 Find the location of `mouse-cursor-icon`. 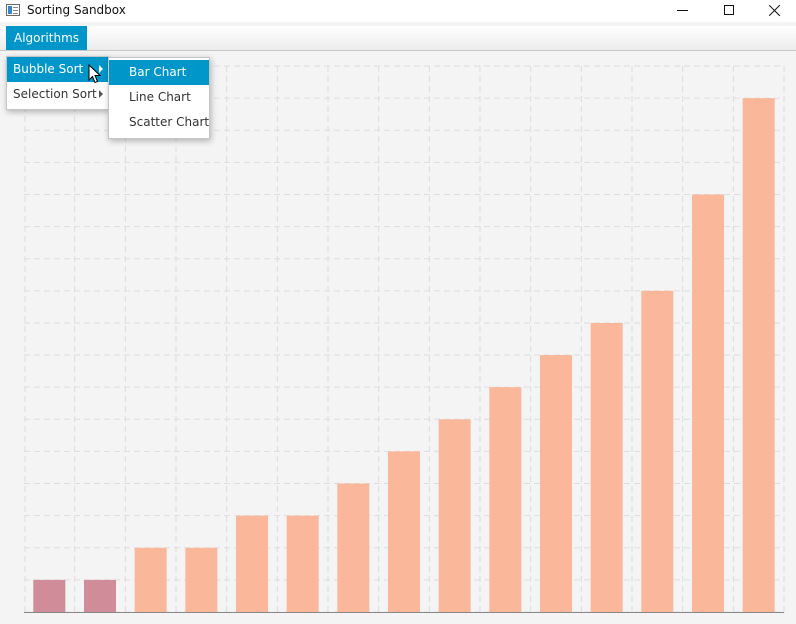

mouse-cursor-icon is located at coordinates (95, 74).